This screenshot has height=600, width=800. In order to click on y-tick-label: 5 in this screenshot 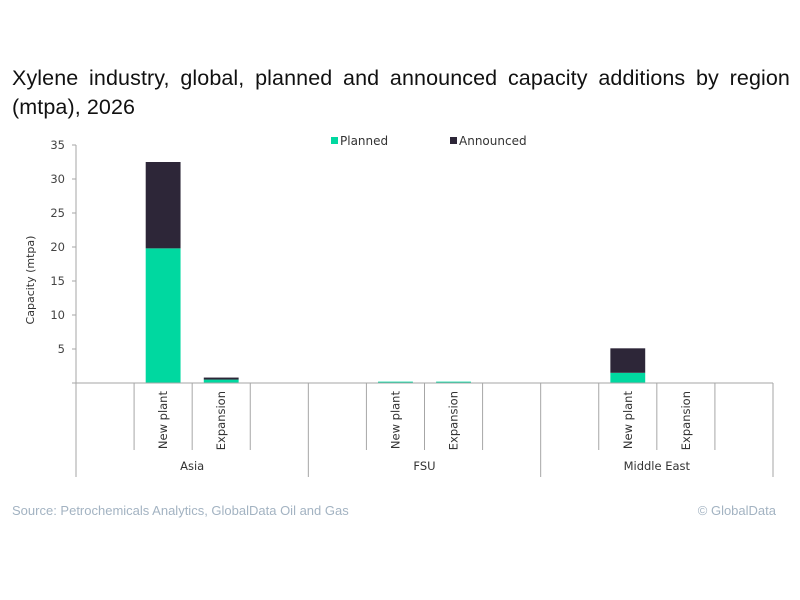, I will do `click(61, 349)`.